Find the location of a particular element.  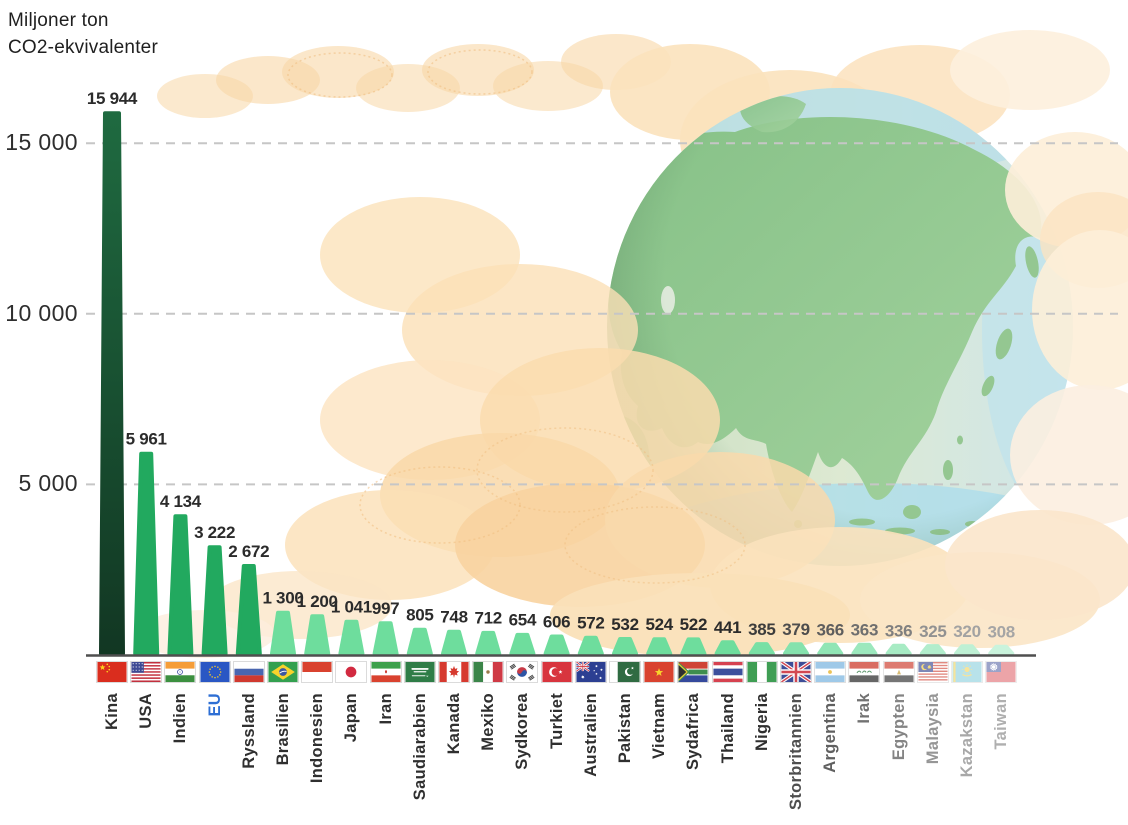

country-label-nigeria: Nigeria is located at coordinates (761, 722).